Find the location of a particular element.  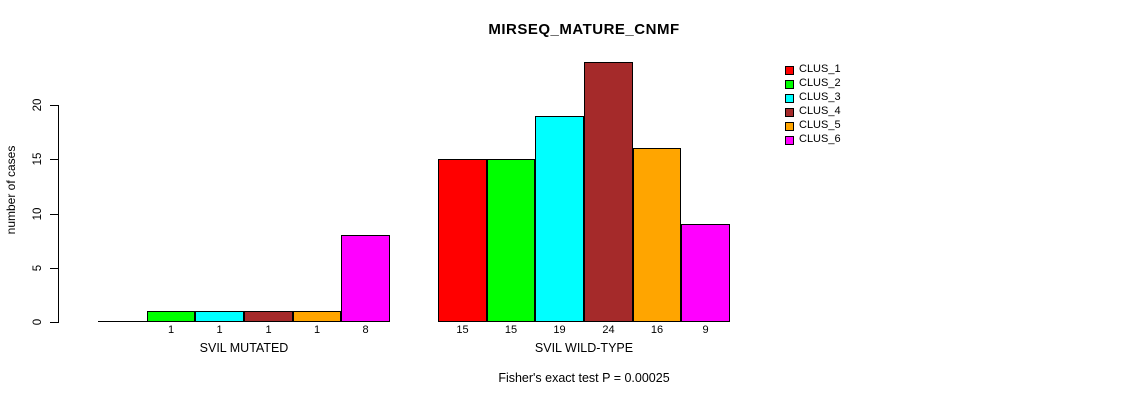

legend-item-label: CLUS_5 is located at coordinates (820, 125).